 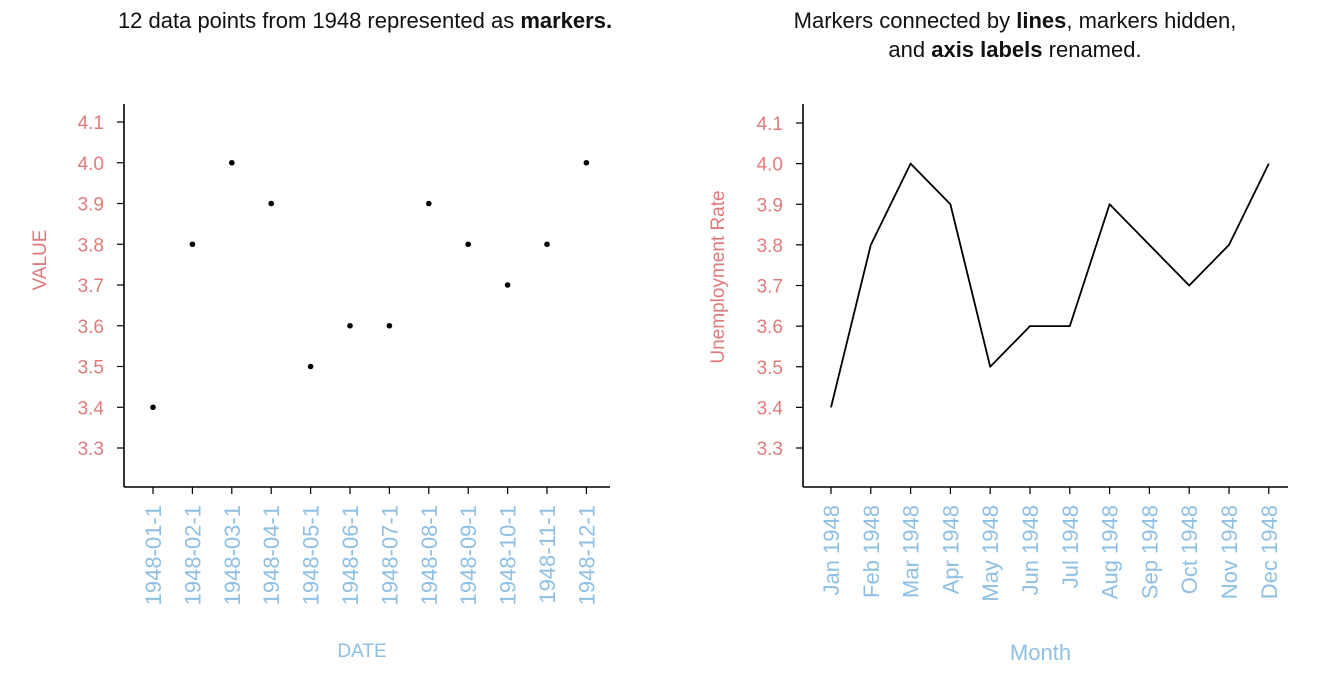 What do you see at coordinates (468, 555) in the screenshot?
I see `x-tick-label: 1948-09-1` at bounding box center [468, 555].